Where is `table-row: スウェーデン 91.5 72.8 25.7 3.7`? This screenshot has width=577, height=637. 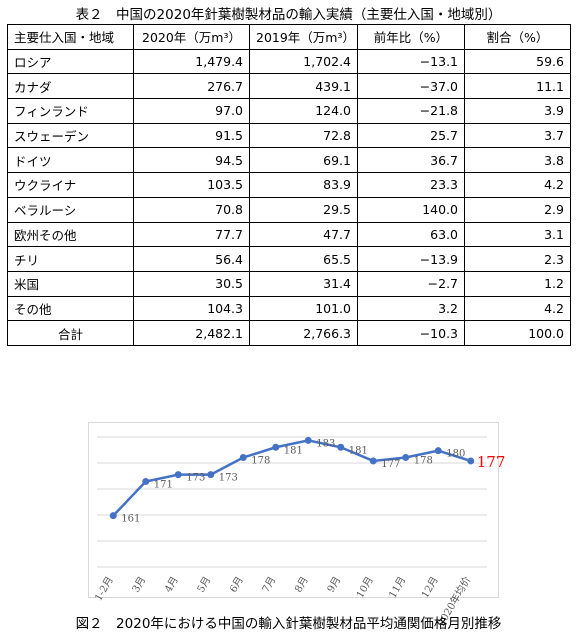 table-row: スウェーデン 91.5 72.8 25.7 3.7 is located at coordinates (289, 135).